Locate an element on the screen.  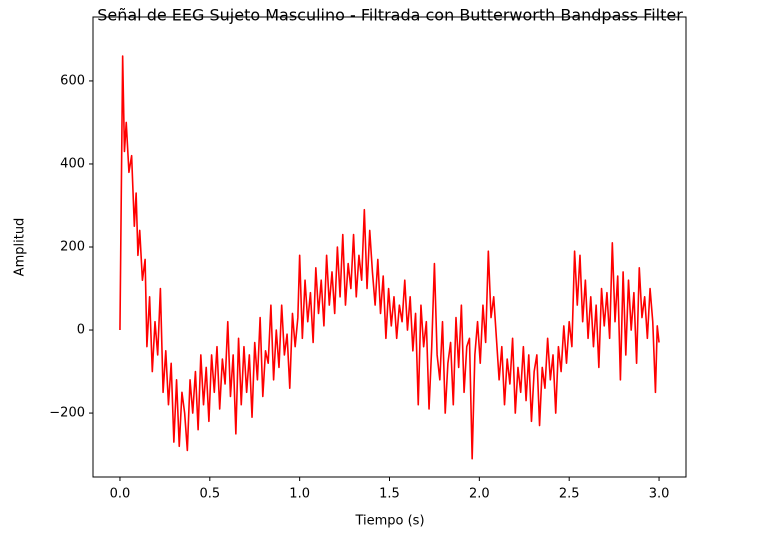
y-tick-label: −200 is located at coordinates (67, 413).